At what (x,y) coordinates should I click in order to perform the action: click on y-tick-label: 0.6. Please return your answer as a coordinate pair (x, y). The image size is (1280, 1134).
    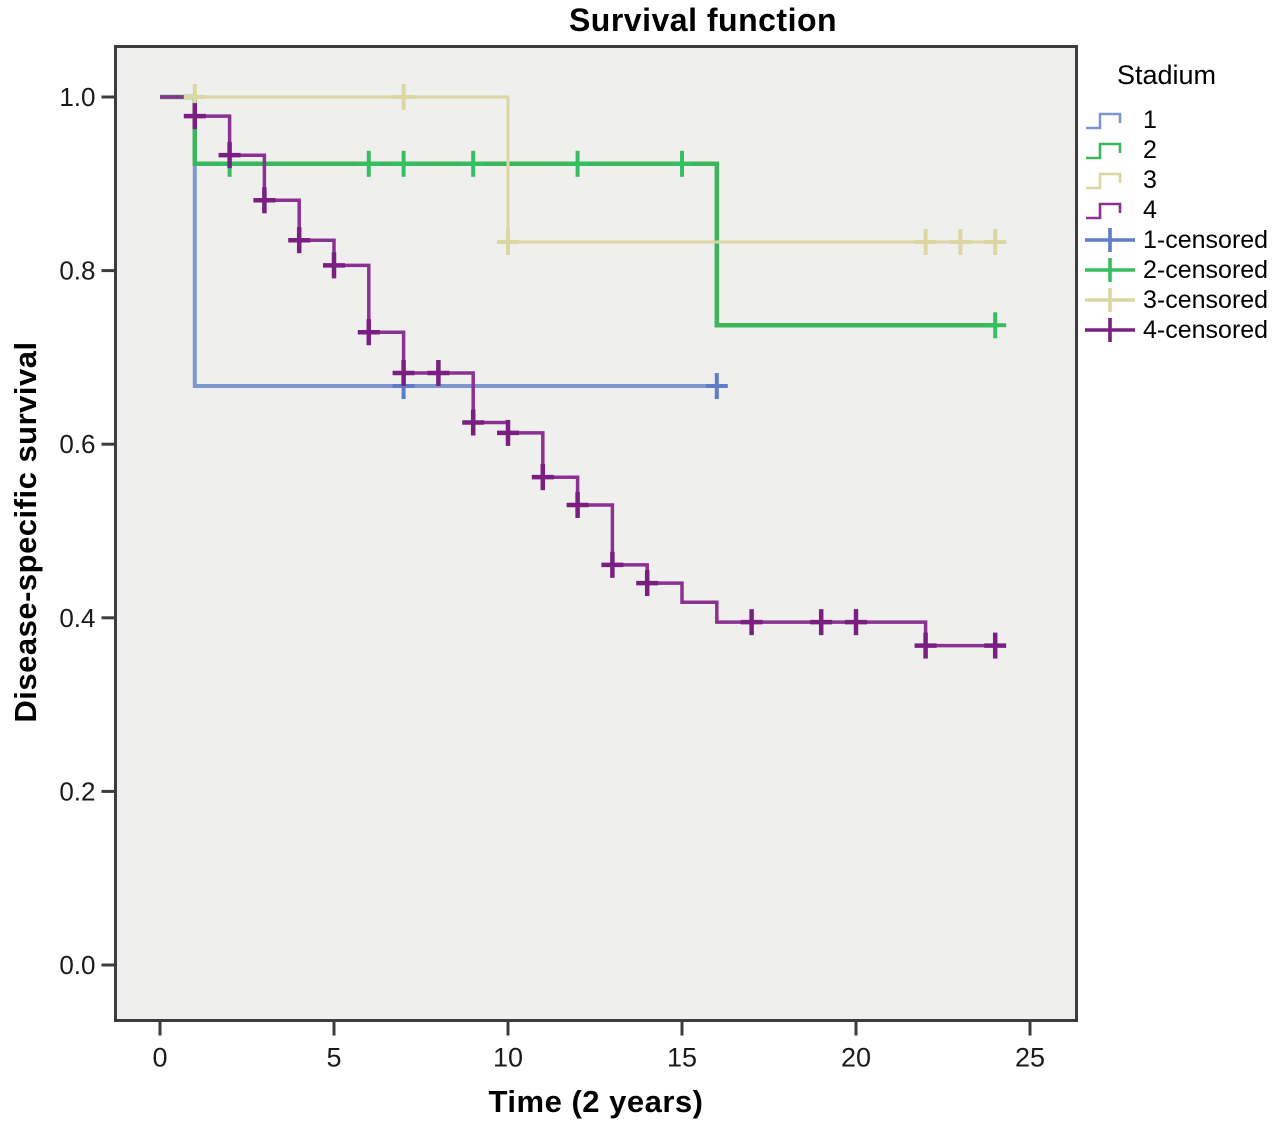
    Looking at the image, I should click on (77, 444).